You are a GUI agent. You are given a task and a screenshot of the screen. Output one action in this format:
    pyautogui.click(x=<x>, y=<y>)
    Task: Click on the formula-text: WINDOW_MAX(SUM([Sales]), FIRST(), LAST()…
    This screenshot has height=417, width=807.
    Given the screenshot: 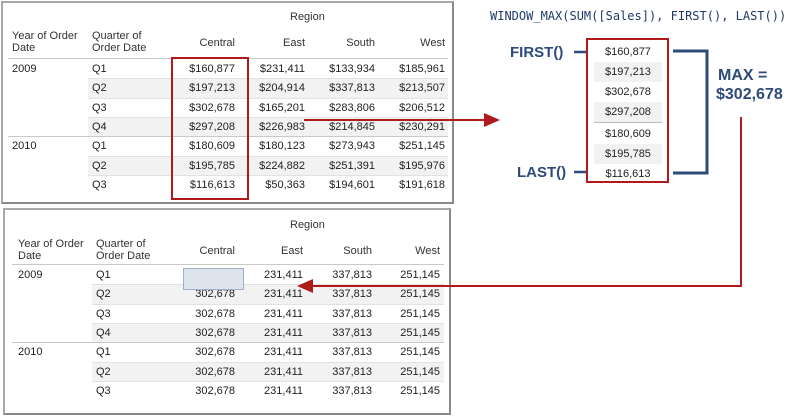 What is the action you would take?
    pyautogui.click(x=638, y=16)
    